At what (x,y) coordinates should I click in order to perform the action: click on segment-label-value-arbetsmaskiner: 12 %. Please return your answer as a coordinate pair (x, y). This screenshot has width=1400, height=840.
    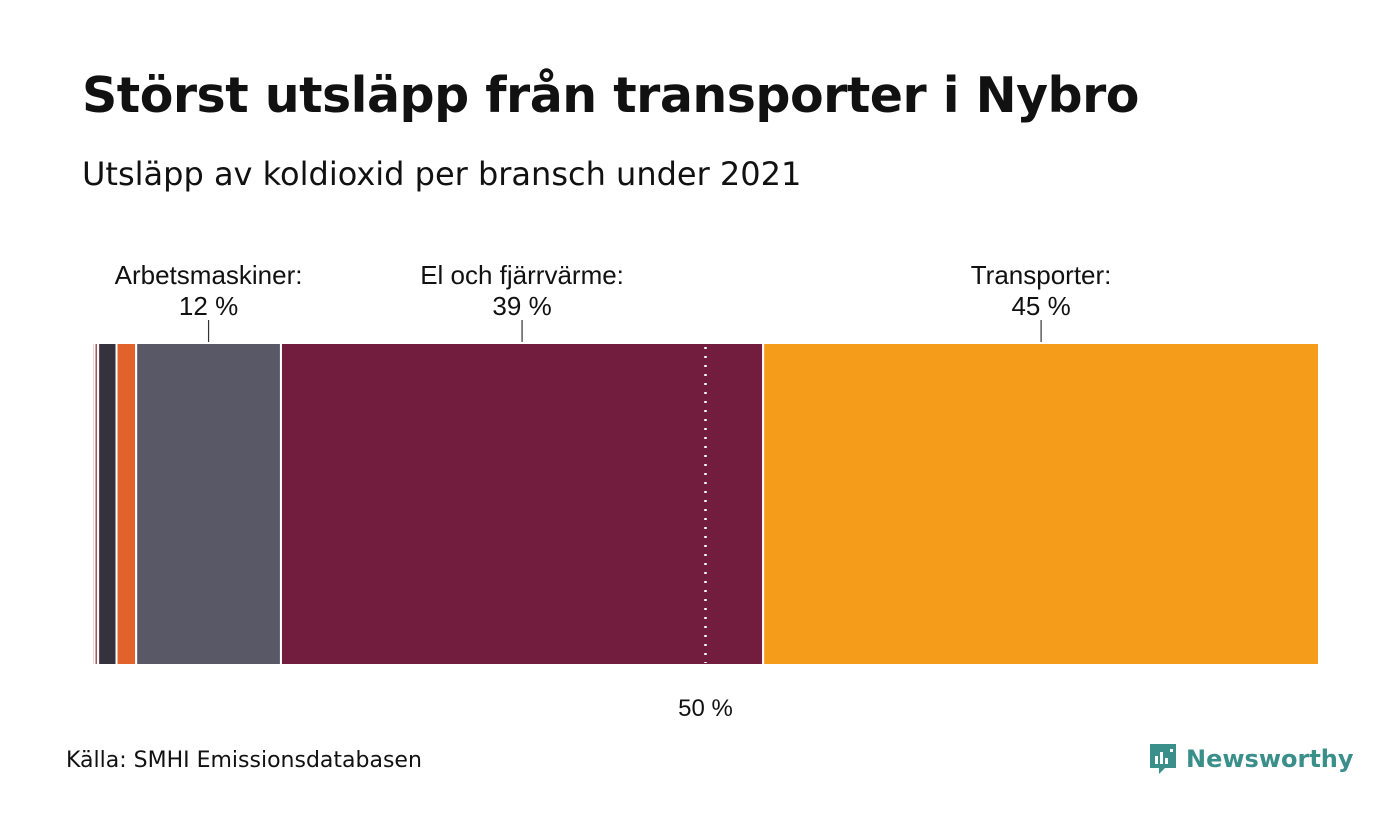
    Looking at the image, I should click on (208, 306).